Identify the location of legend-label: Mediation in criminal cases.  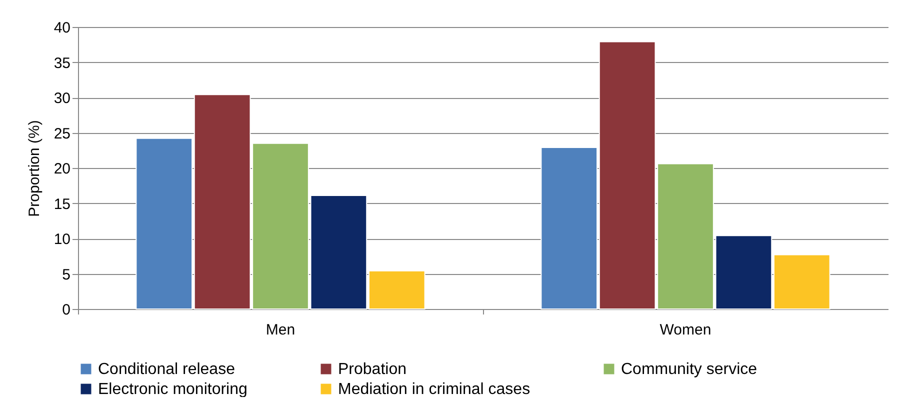
(434, 389).